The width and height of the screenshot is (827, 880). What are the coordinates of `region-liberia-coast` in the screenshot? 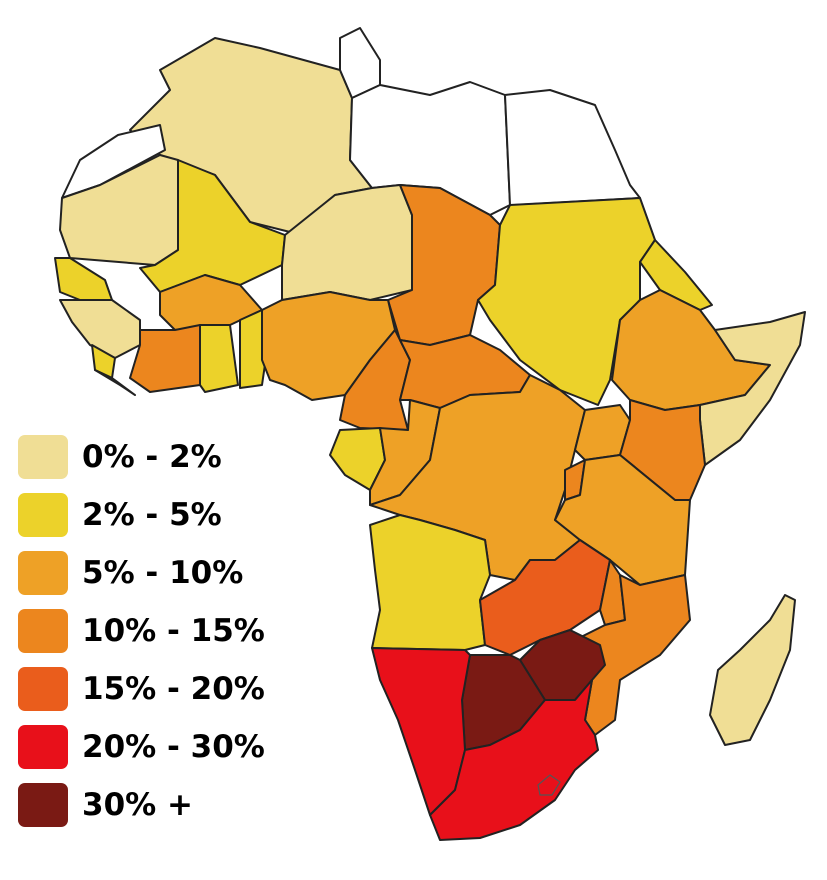 It's located at (115, 382).